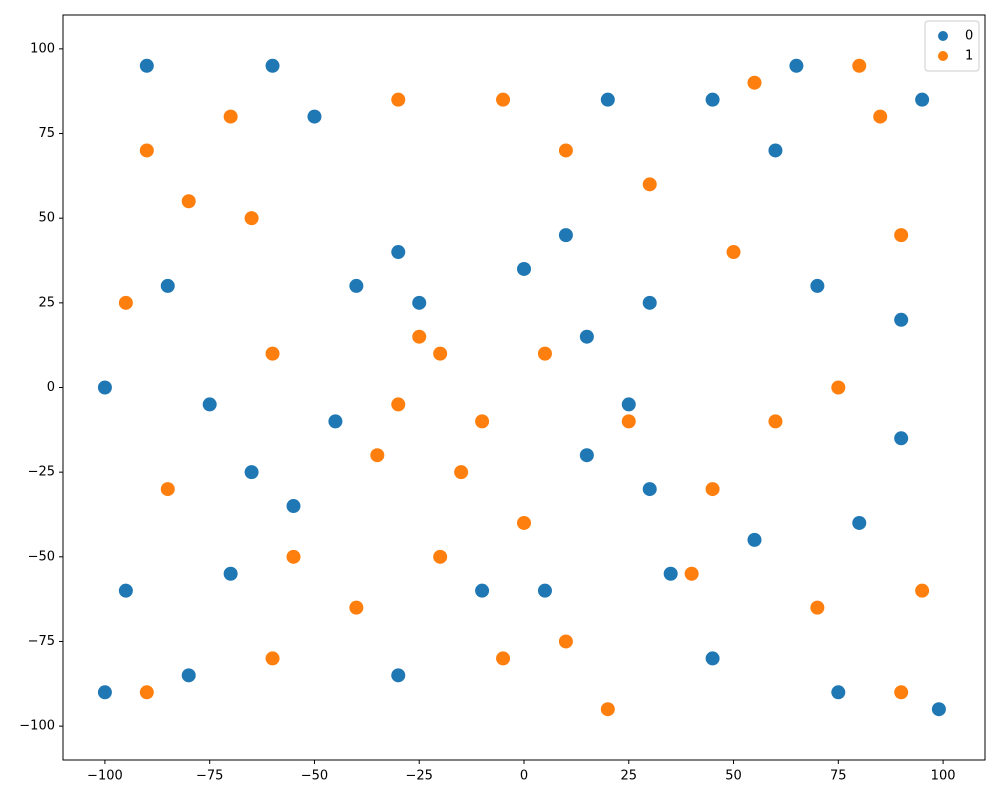 The image size is (1000, 804). Describe the element at coordinates (41, 472) in the screenshot. I see `y-tick-label: −25` at that location.